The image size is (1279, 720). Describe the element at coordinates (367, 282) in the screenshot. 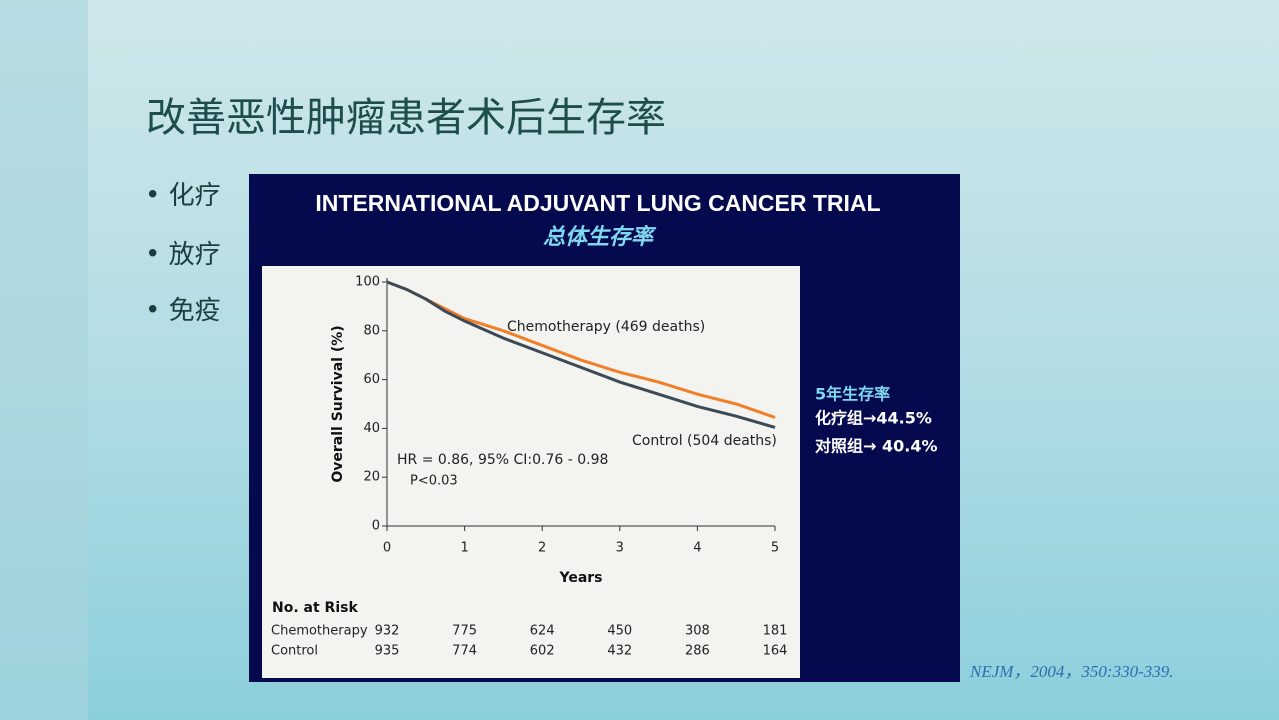

I see `y-tick-label: 100` at that location.